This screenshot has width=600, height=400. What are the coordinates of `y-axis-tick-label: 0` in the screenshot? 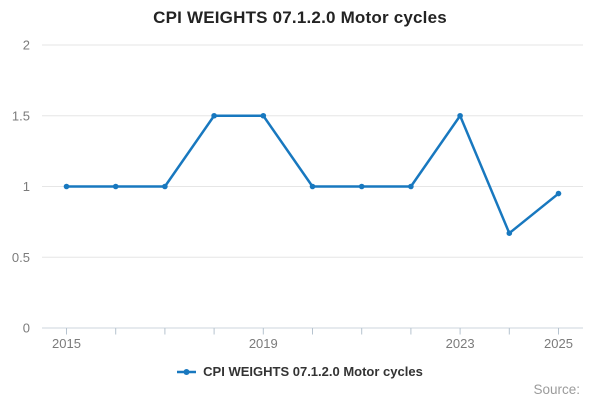 It's located at (26, 328).